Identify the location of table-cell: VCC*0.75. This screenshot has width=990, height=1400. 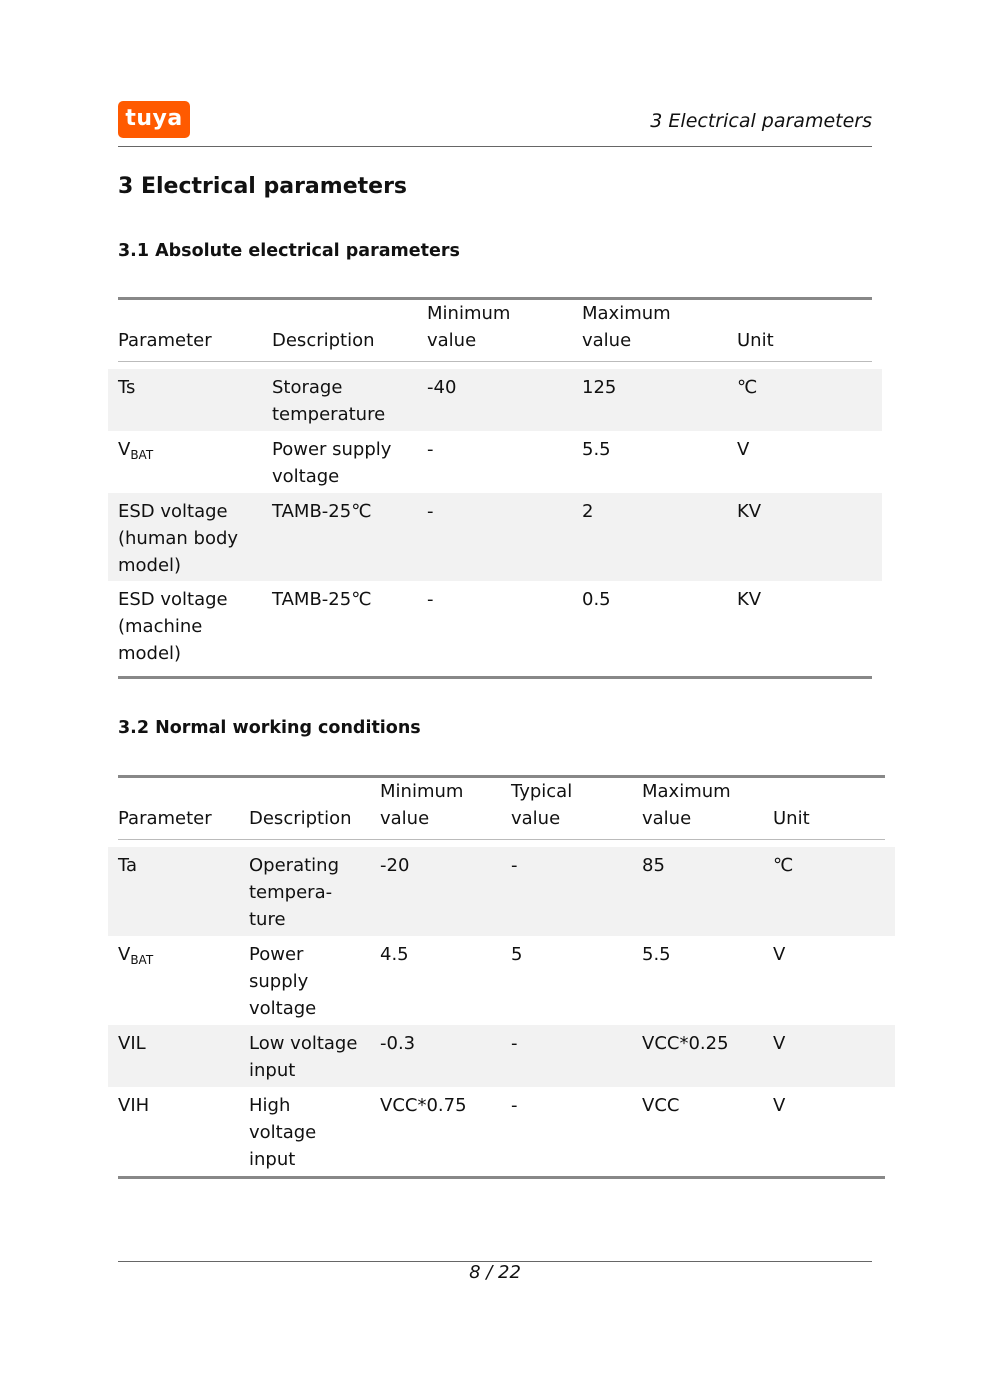
(423, 1105).